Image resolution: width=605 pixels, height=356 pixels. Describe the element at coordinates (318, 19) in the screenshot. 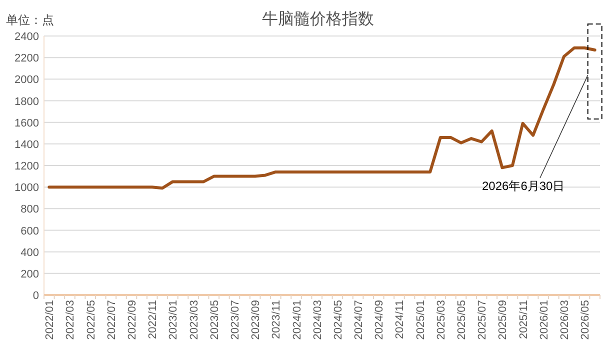

I see `chart-title: 牛脑髓价格指数` at that location.